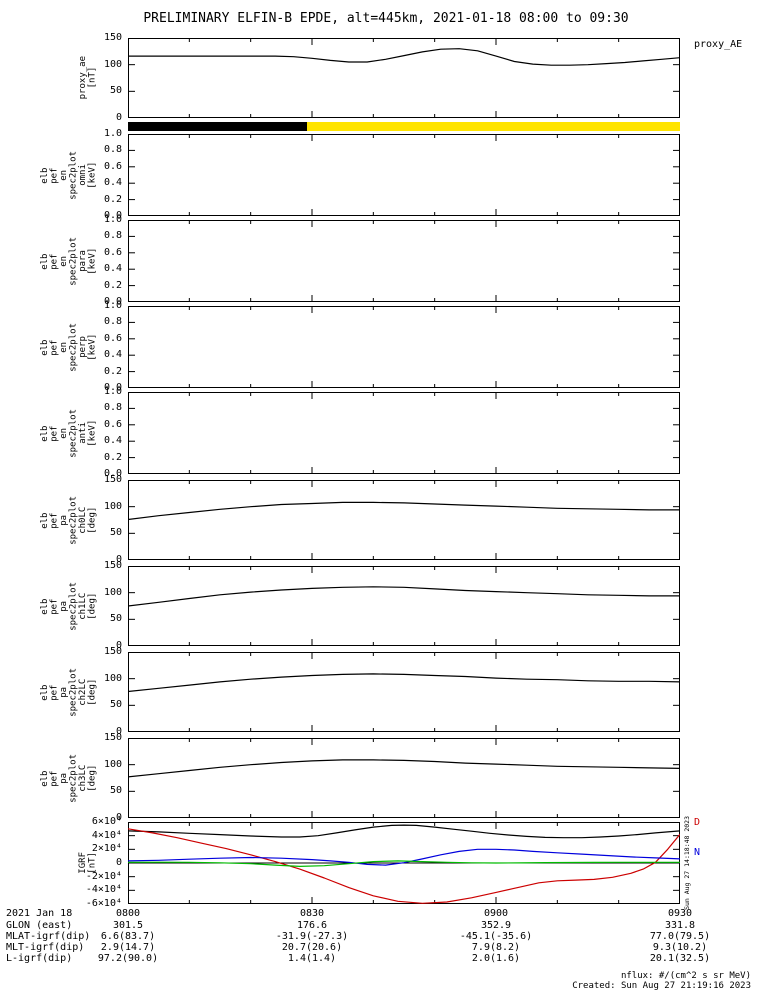 The image size is (775, 1000). I want to click on x-tick-label: 0930, so click(680, 913).